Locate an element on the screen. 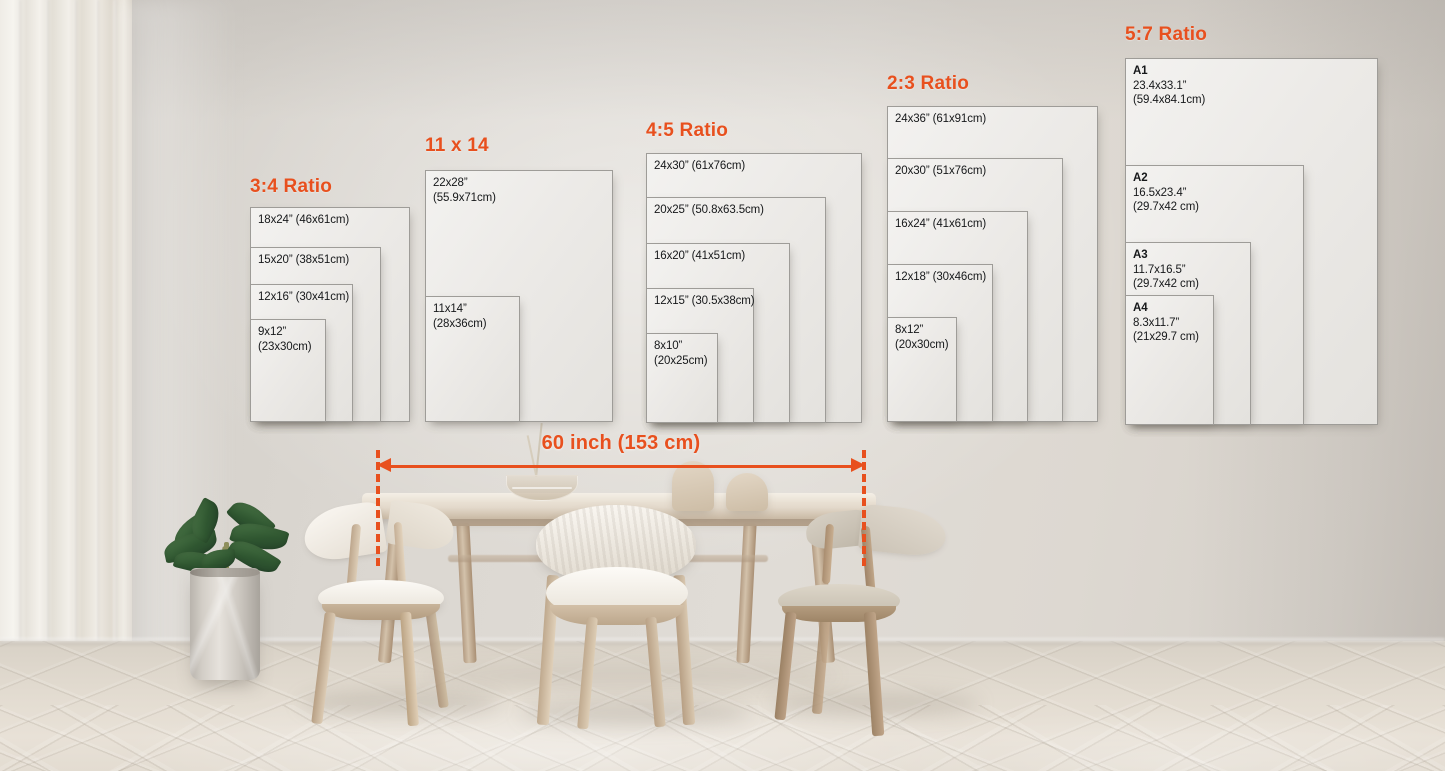 The width and height of the screenshot is (1445, 771). frame-size-group: 11 x 14 22x28” (55.9x71cm) 11x14” (28x36cm) is located at coordinates (519, 278).